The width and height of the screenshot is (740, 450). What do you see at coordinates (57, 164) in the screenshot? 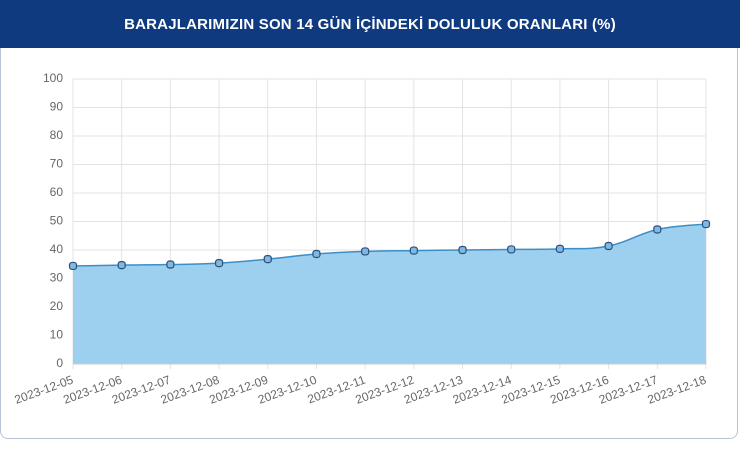
I see `y-tick-label: 70` at bounding box center [57, 164].